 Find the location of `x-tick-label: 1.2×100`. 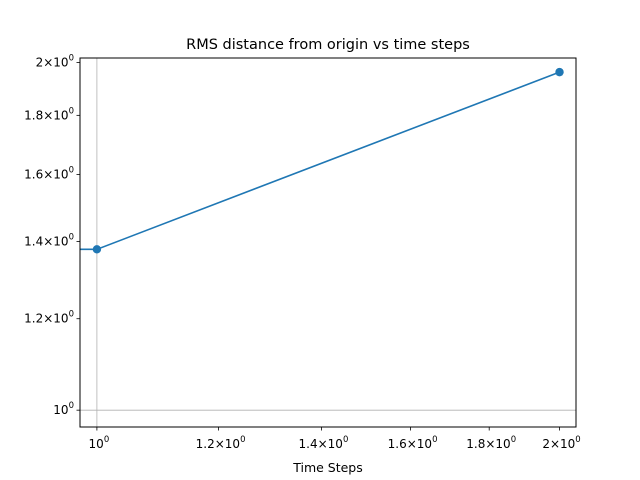

x-tick-label: 1.2×100 is located at coordinates (221, 443).